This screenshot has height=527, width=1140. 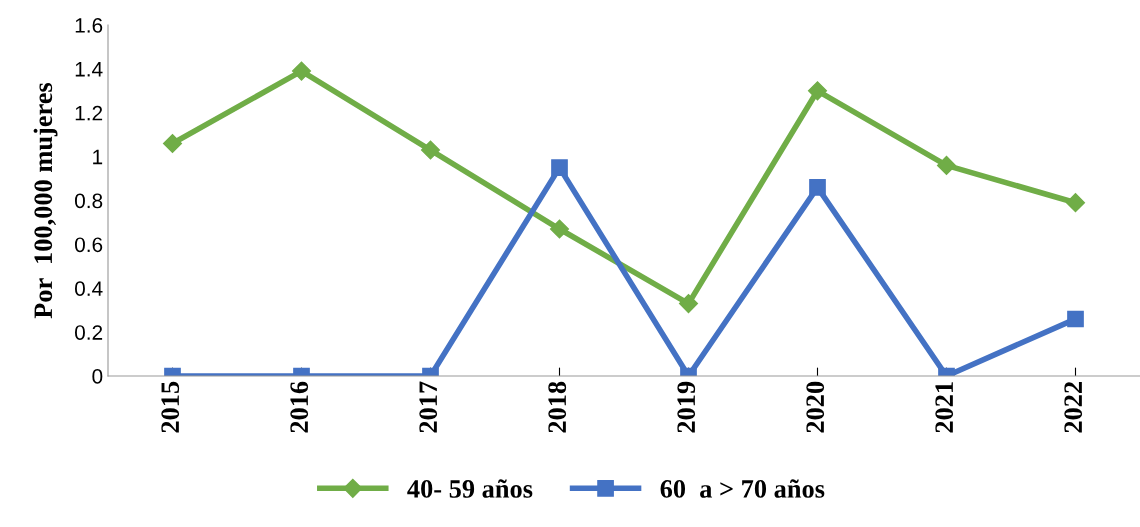 I want to click on x-tick-label: 2017, so click(x=428, y=407).